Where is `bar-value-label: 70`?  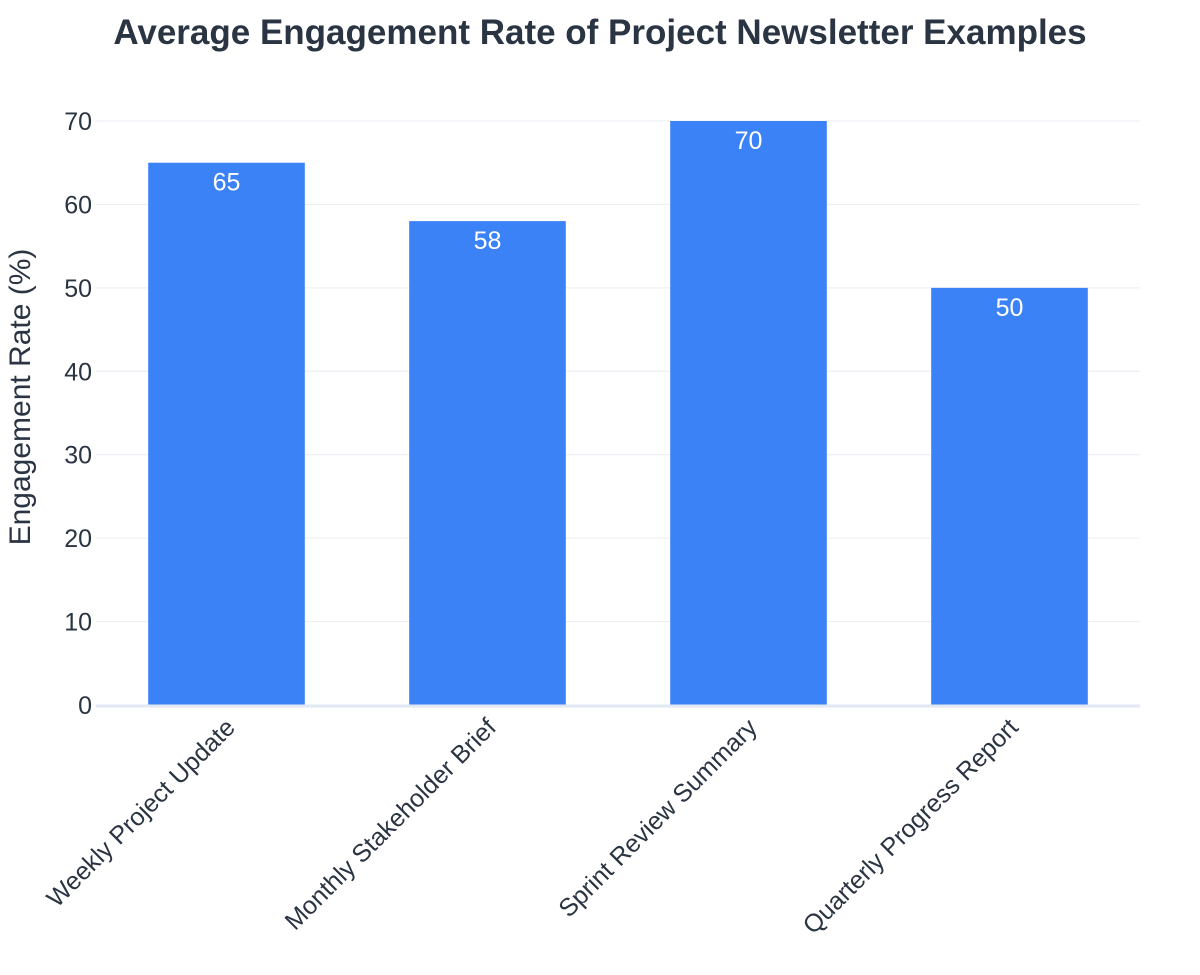
bar-value-label: 70 is located at coordinates (749, 141).